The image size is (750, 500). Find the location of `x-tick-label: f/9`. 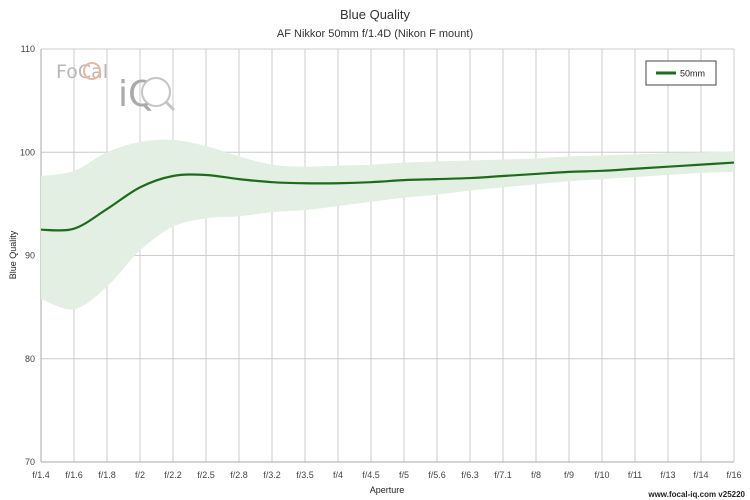

x-tick-label: f/9 is located at coordinates (569, 475).